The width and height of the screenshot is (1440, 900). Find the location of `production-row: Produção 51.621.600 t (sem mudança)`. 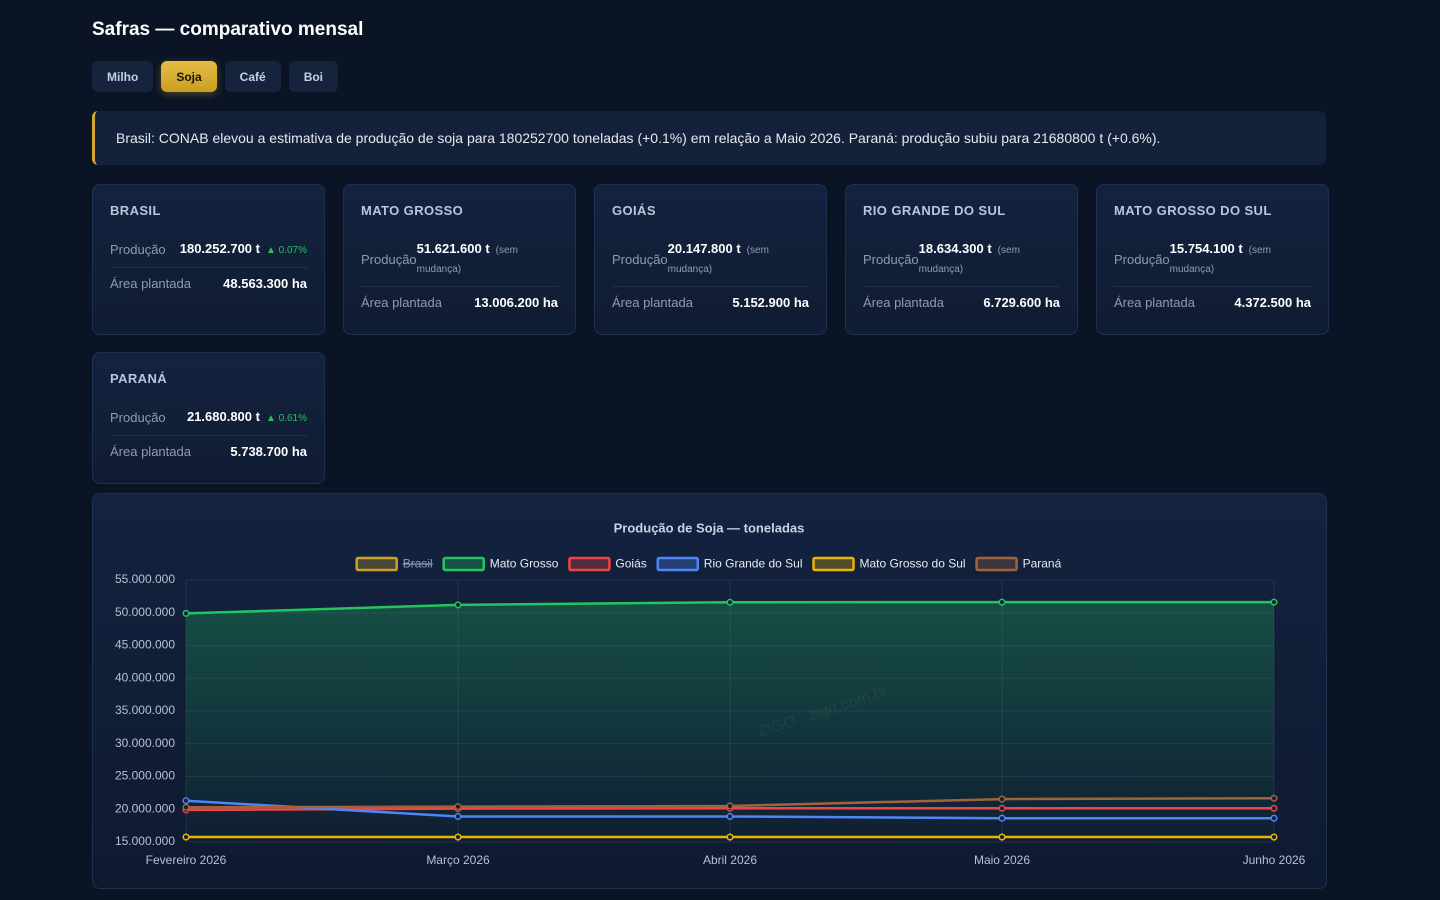

production-row: Produção 51.621.600 t (sem mudança) is located at coordinates (459, 259).